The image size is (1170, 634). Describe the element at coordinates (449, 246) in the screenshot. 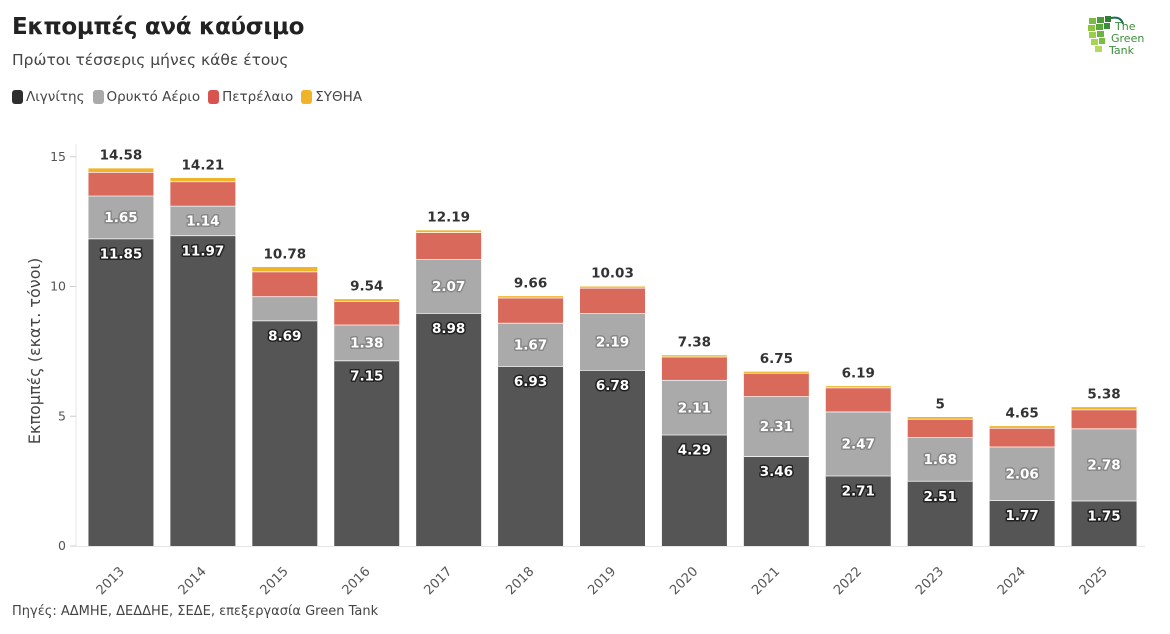

I see `bar-segment-oil-2017` at that location.